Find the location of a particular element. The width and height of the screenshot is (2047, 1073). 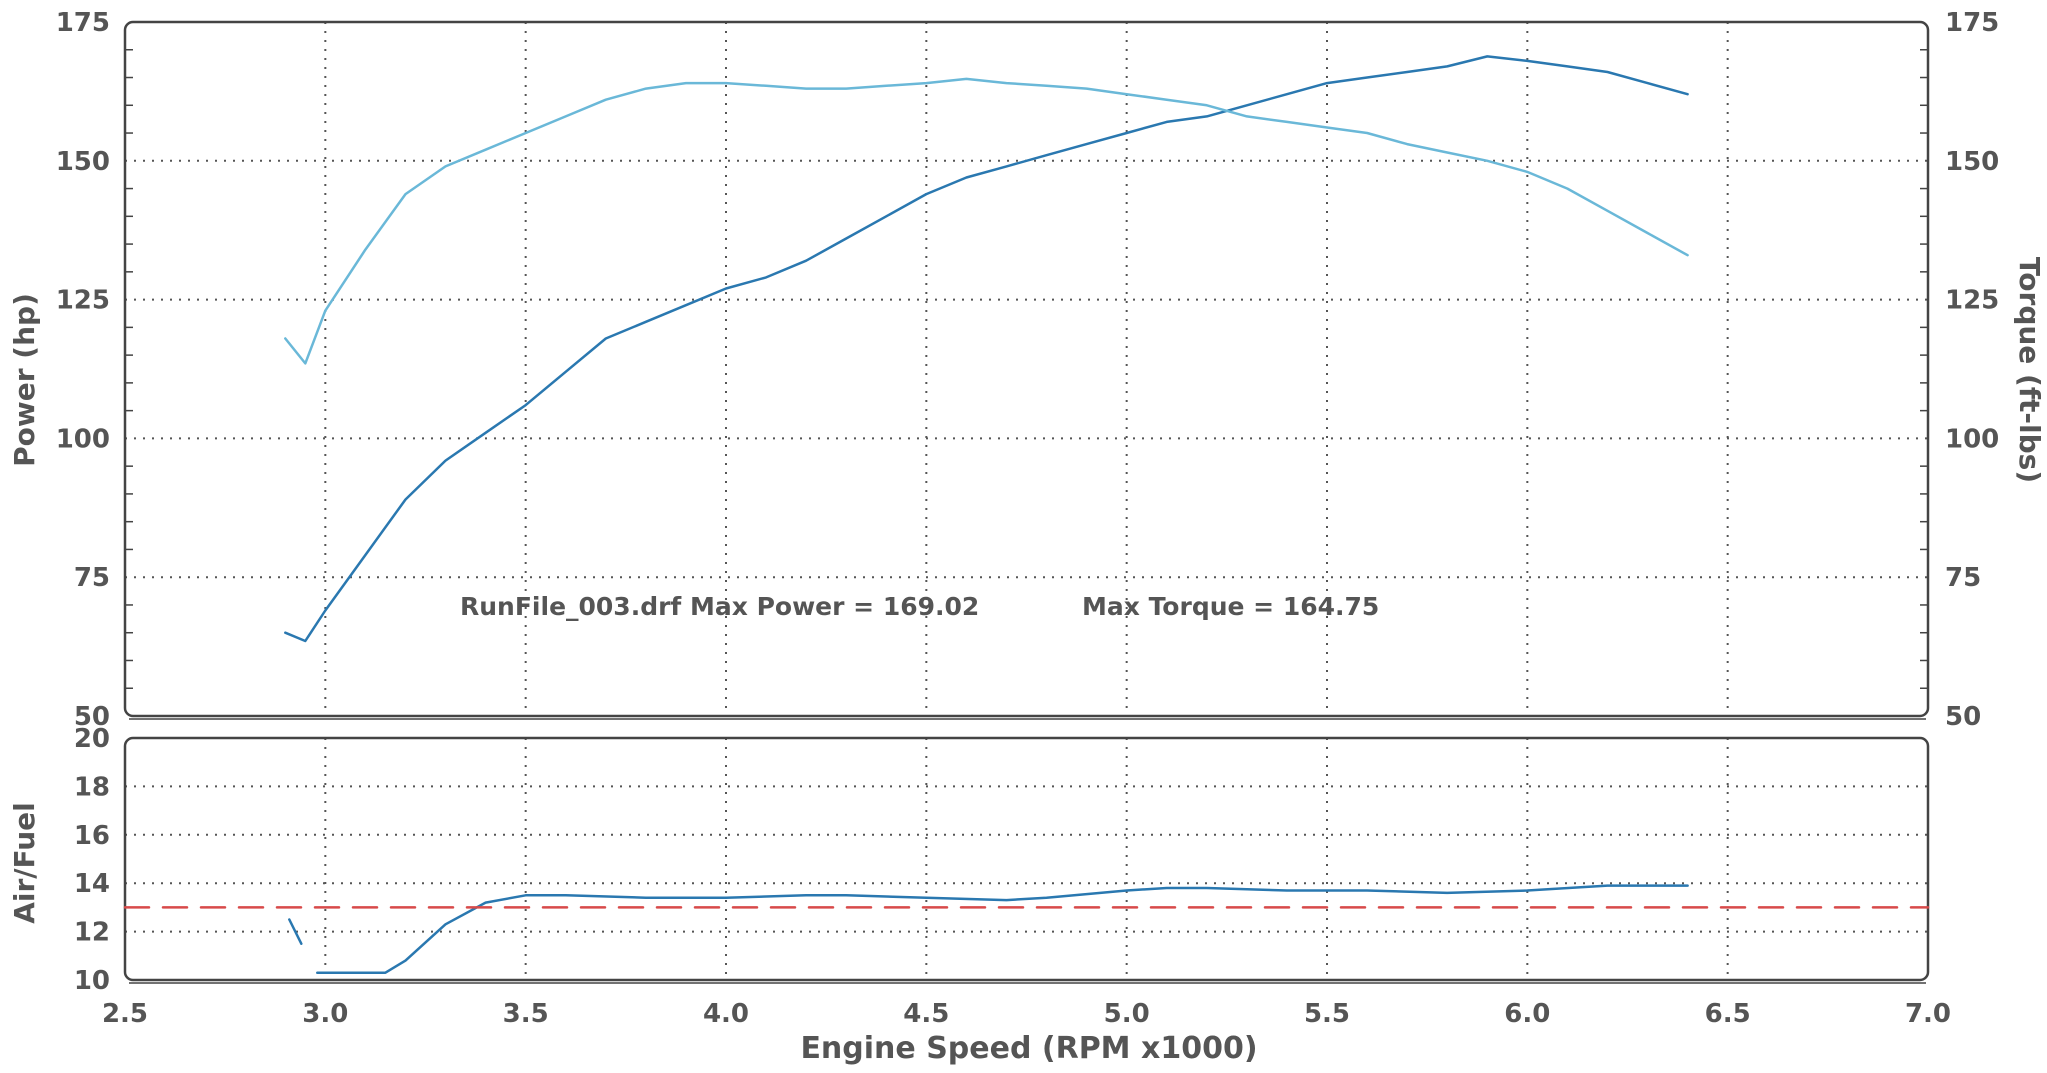

y-tick-label-air-fuel: 10 is located at coordinates (92, 981).